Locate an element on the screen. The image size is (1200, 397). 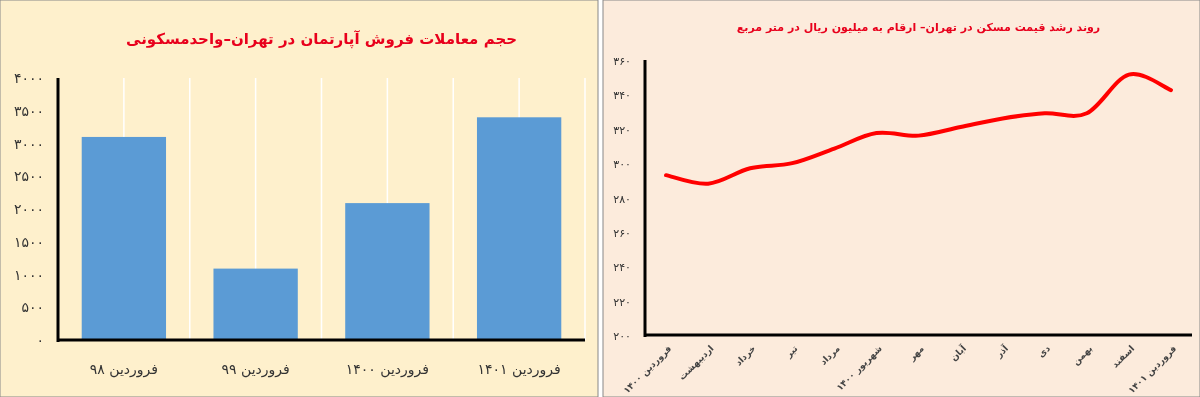
ytick: ۳۰۰ is located at coordinates (622, 165).